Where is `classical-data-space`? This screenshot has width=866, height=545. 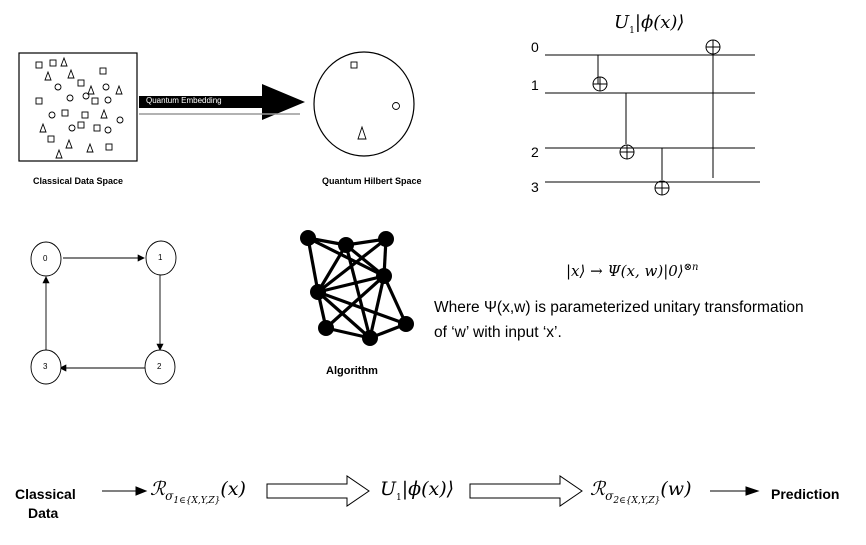 classical-data-space is located at coordinates (78, 107).